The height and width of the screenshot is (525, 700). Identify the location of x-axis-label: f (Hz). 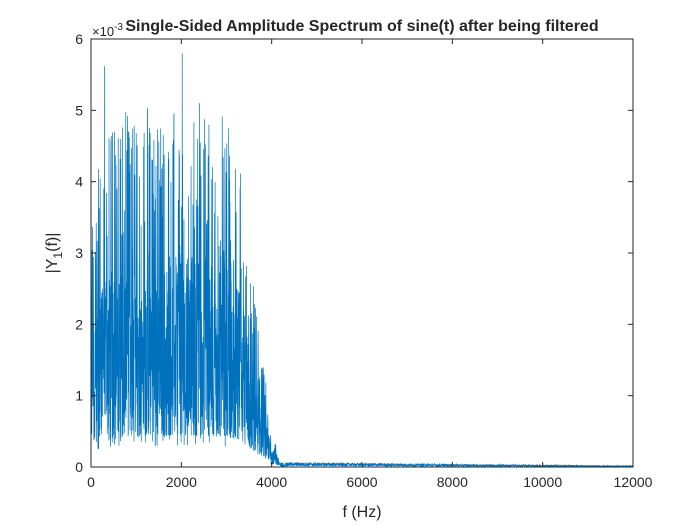
(361, 512).